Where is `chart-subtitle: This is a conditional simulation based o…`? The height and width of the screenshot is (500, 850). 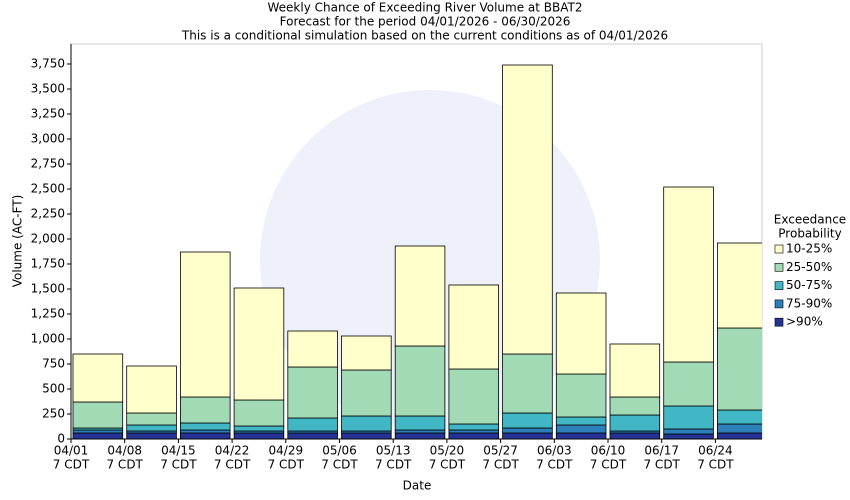
chart-subtitle: This is a conditional simulation based o… is located at coordinates (424, 36).